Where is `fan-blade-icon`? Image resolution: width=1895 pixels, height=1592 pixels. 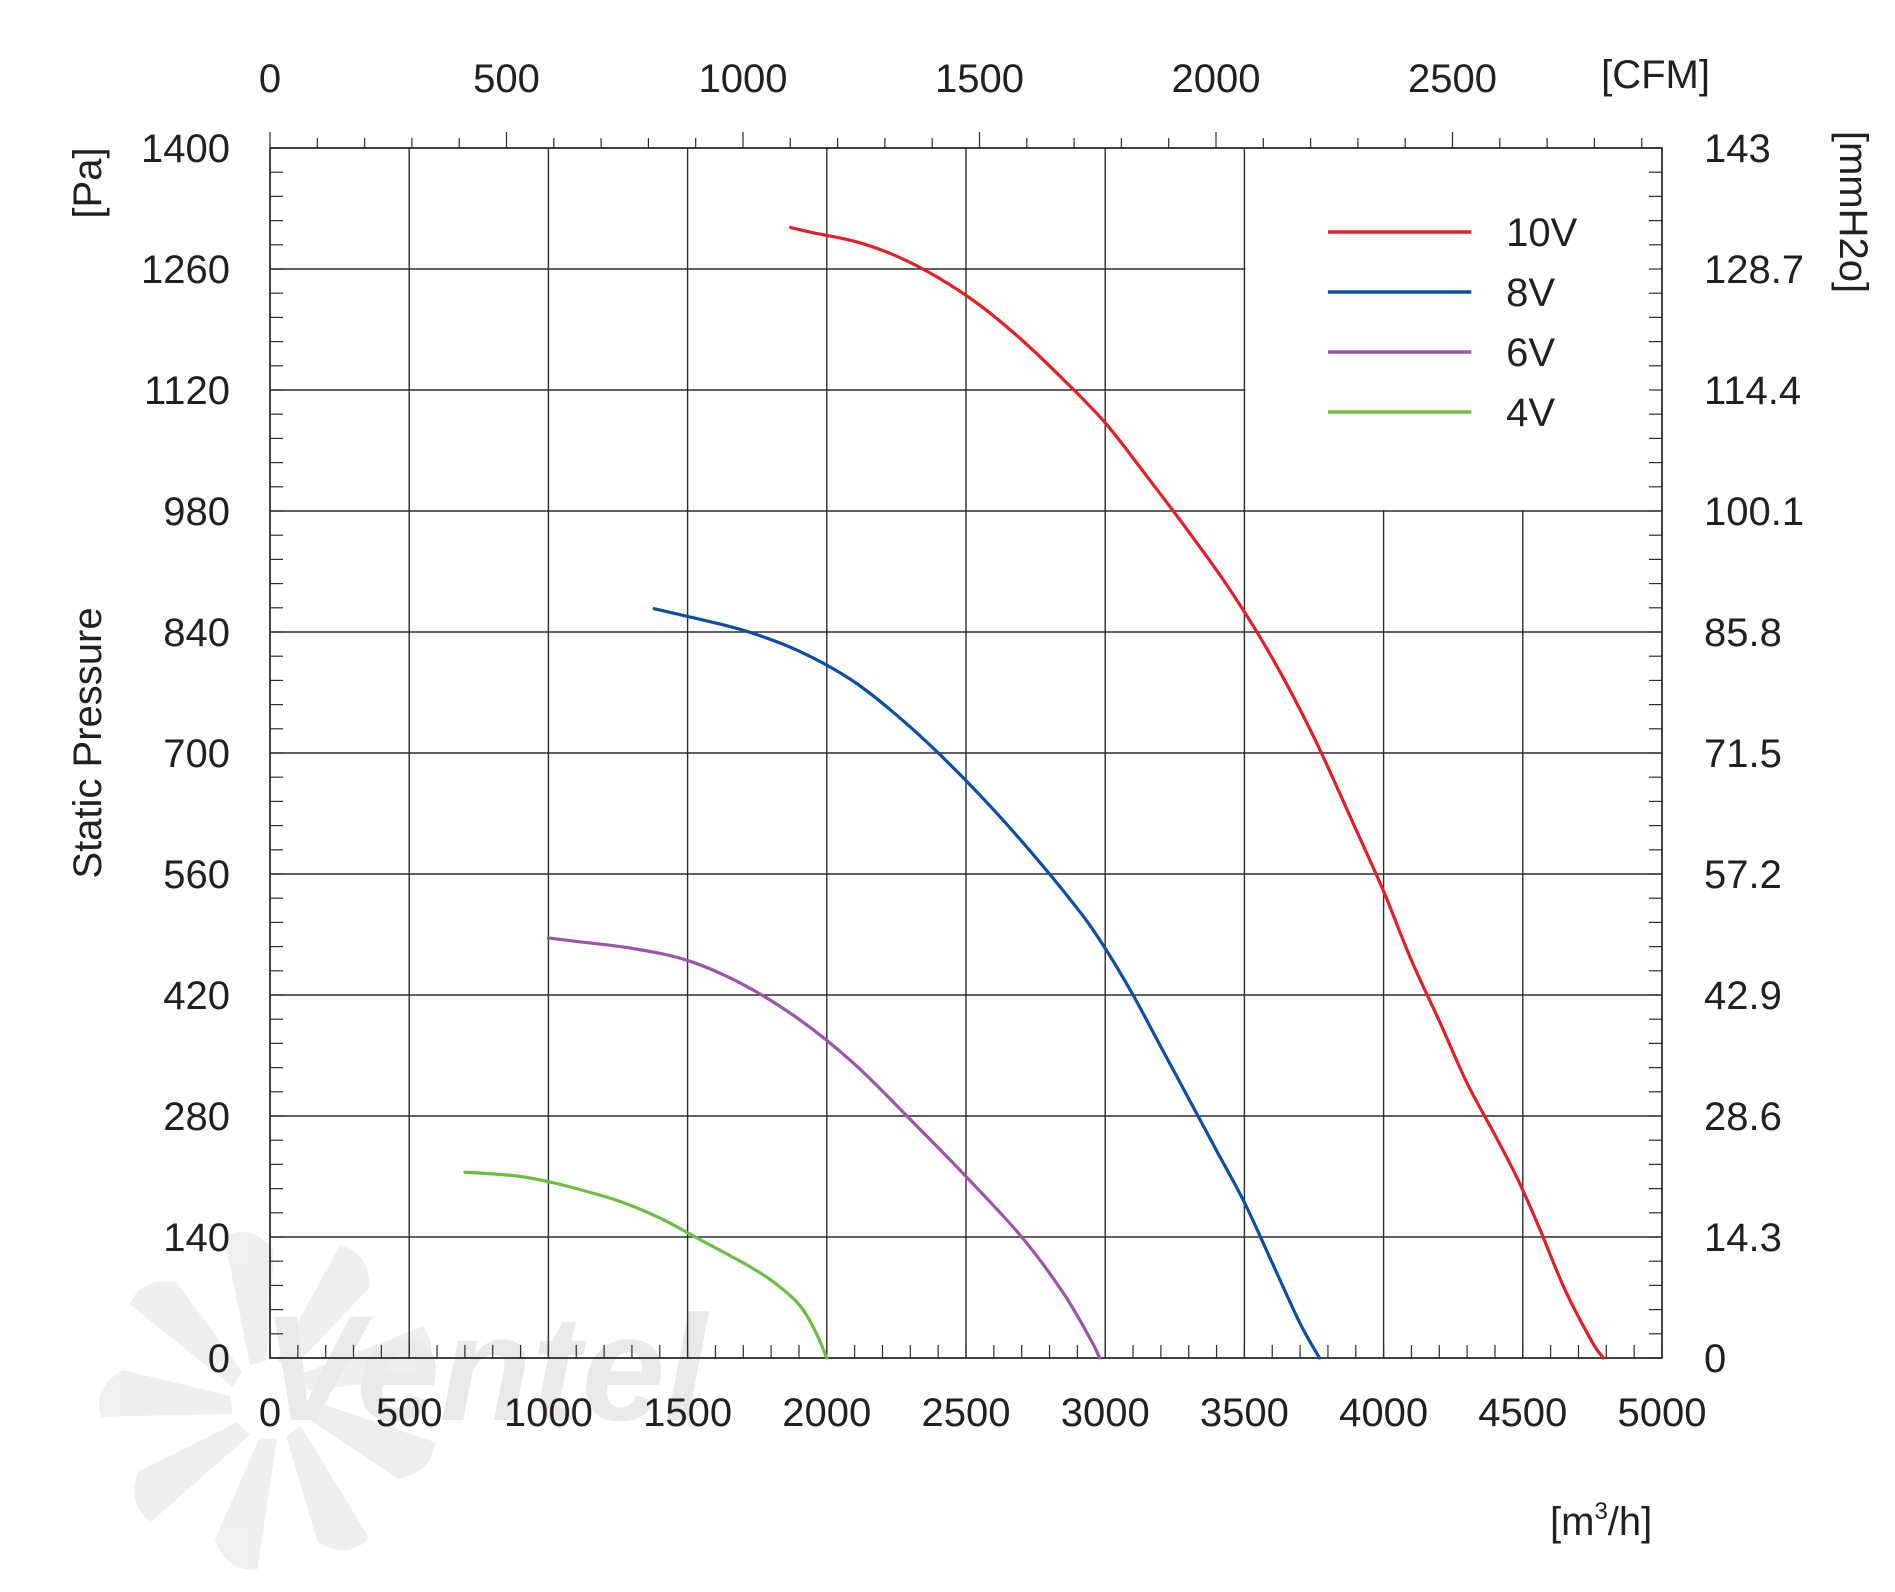 fan-blade-icon is located at coordinates (267, 1400).